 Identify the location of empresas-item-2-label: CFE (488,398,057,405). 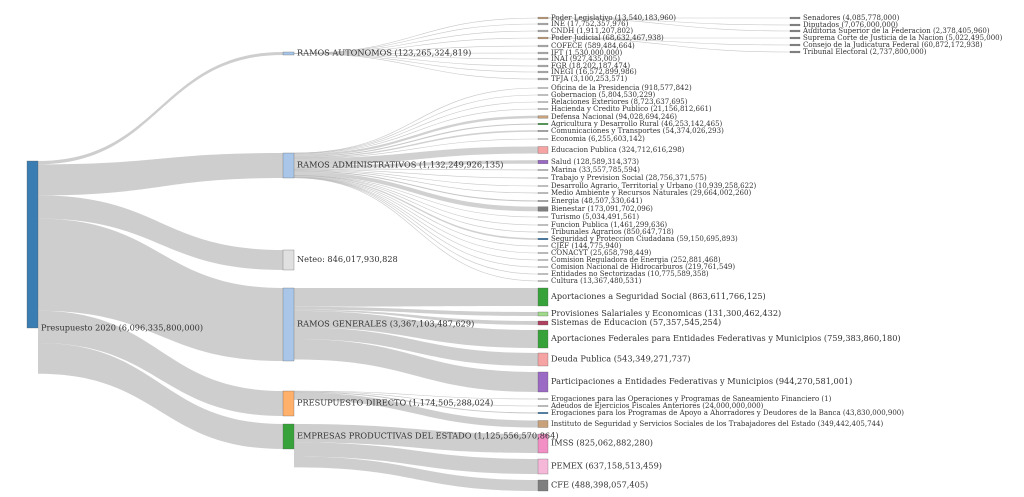
(599, 485).